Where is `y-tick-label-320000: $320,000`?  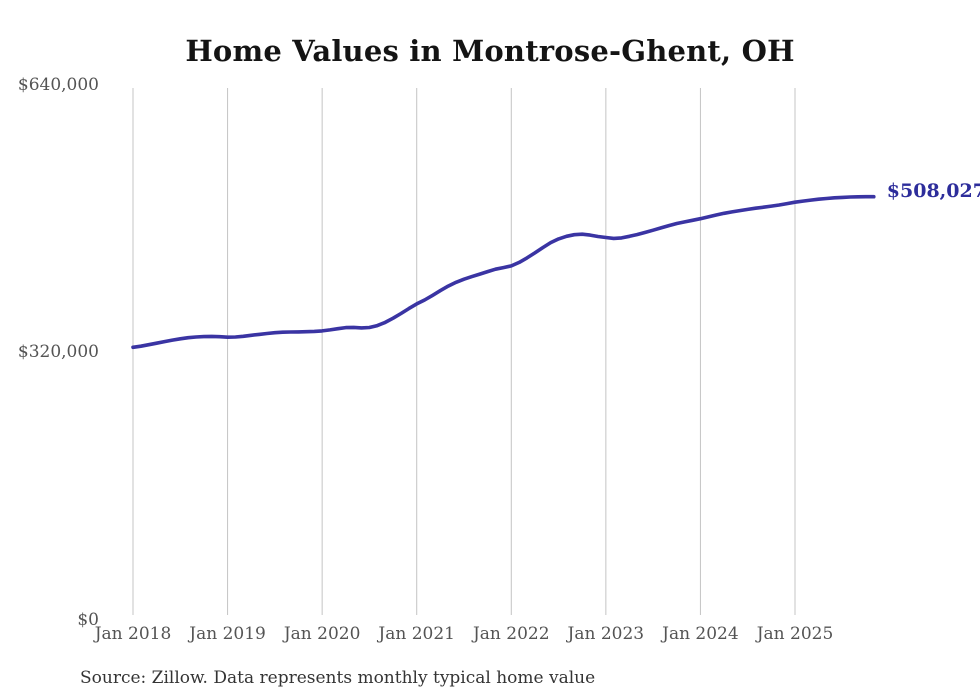 y-tick-label-320000: $320,000 is located at coordinates (58, 352).